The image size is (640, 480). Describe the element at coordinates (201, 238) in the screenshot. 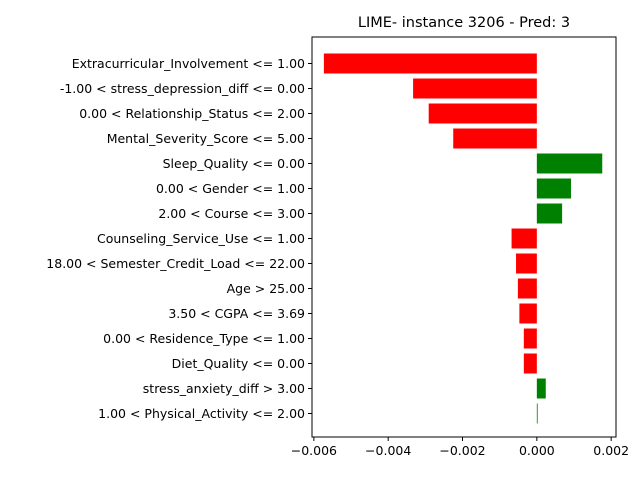

I see `y-tick-label: Counseling_Service_Use <= 1.00` at that location.